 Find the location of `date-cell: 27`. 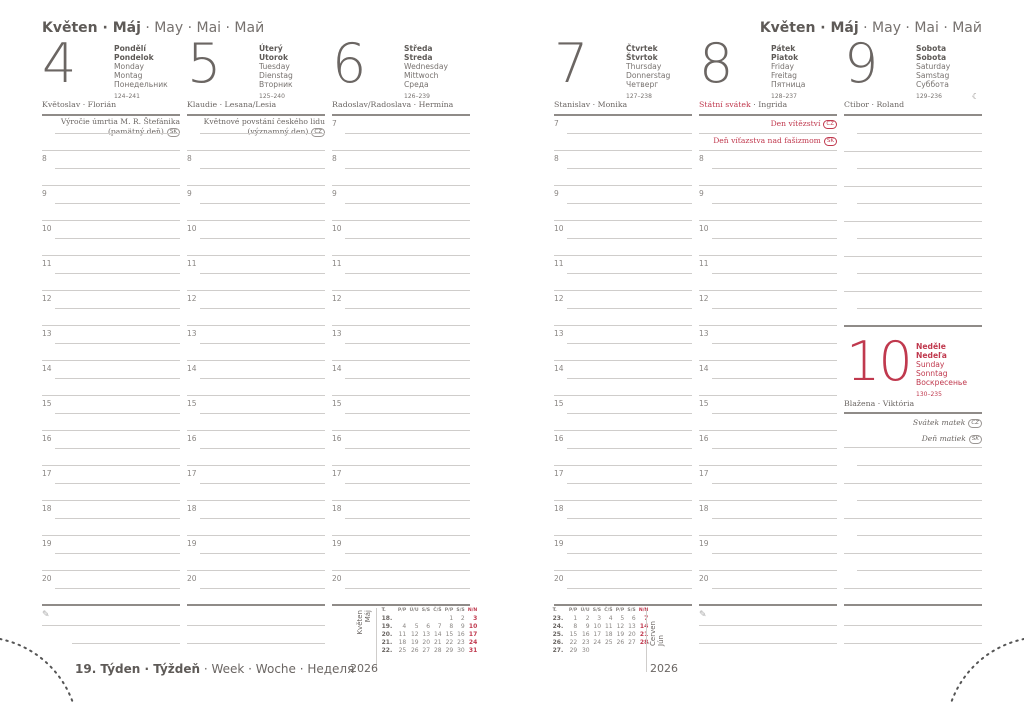

date-cell: 27 is located at coordinates (632, 642).